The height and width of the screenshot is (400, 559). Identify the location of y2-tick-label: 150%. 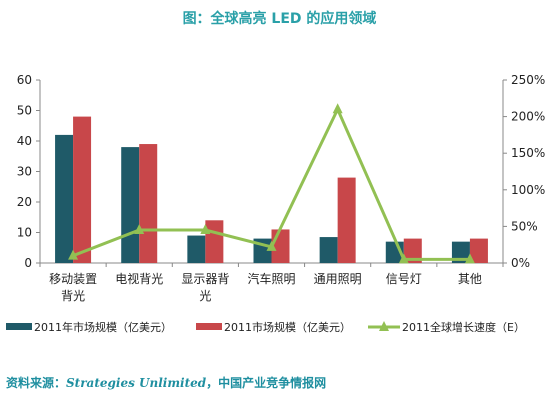
(528, 153).